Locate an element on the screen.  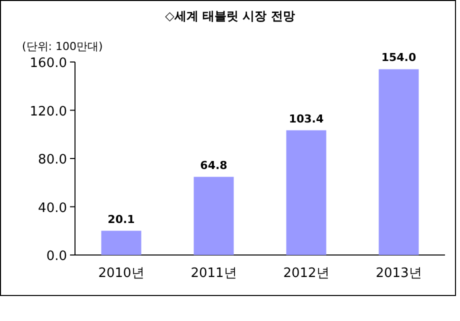
x-tick-label: 2010년 is located at coordinates (121, 273).